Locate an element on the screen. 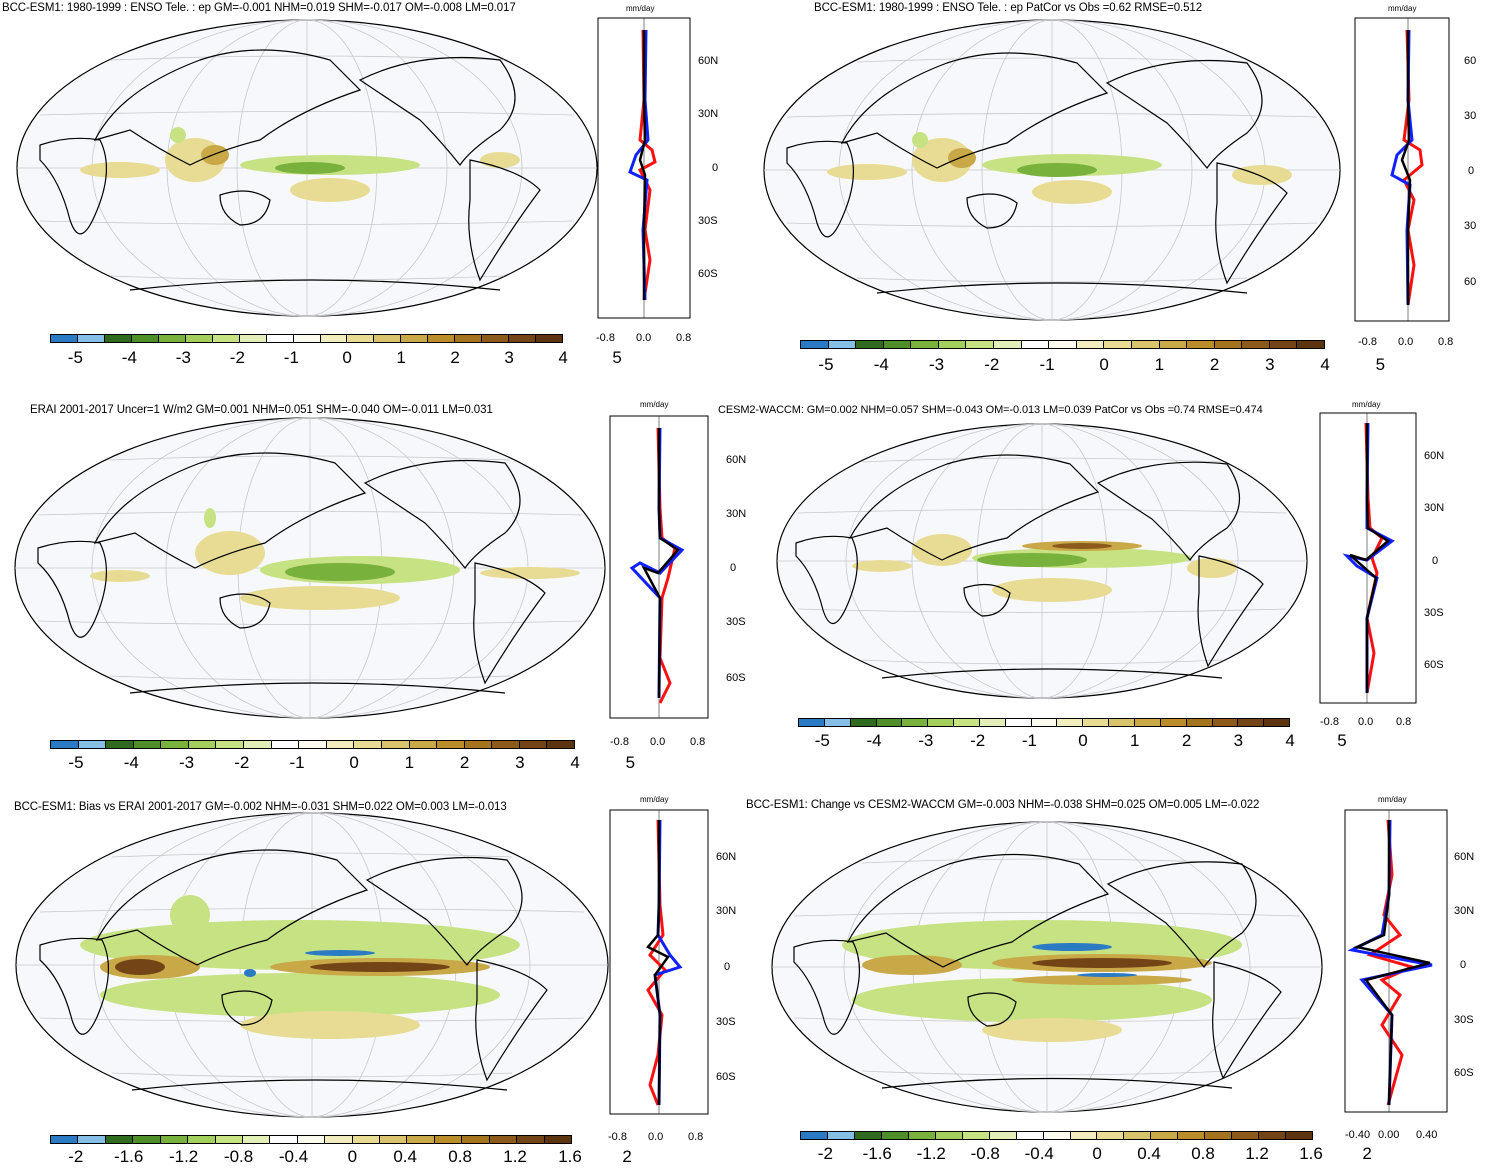  colorbar-label: 0.4 is located at coordinates (405, 1156).